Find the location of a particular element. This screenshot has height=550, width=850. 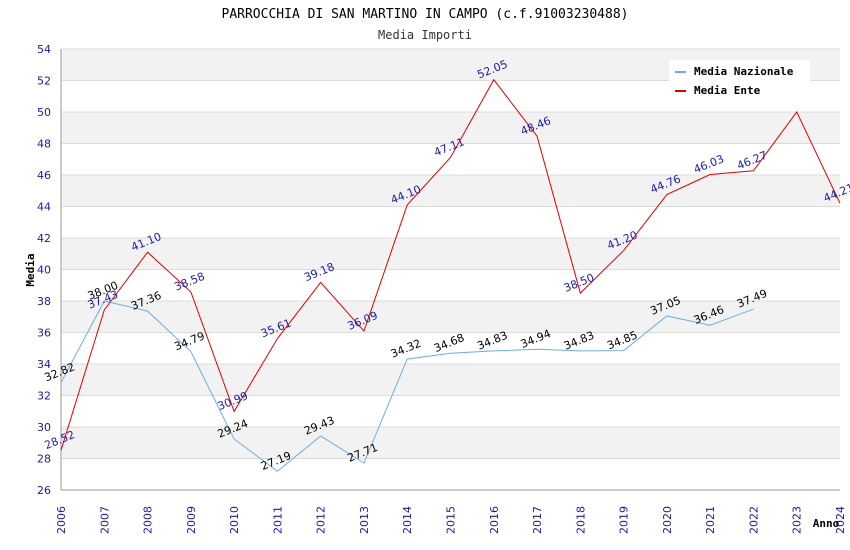

legend-box is located at coordinates (739, 81).